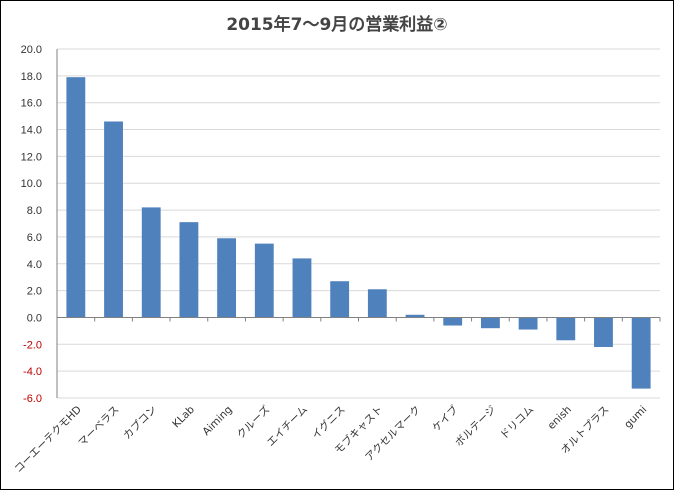 The width and height of the screenshot is (674, 490). What do you see at coordinates (253, 422) in the screenshot?
I see `category-label: クルーズ` at bounding box center [253, 422].